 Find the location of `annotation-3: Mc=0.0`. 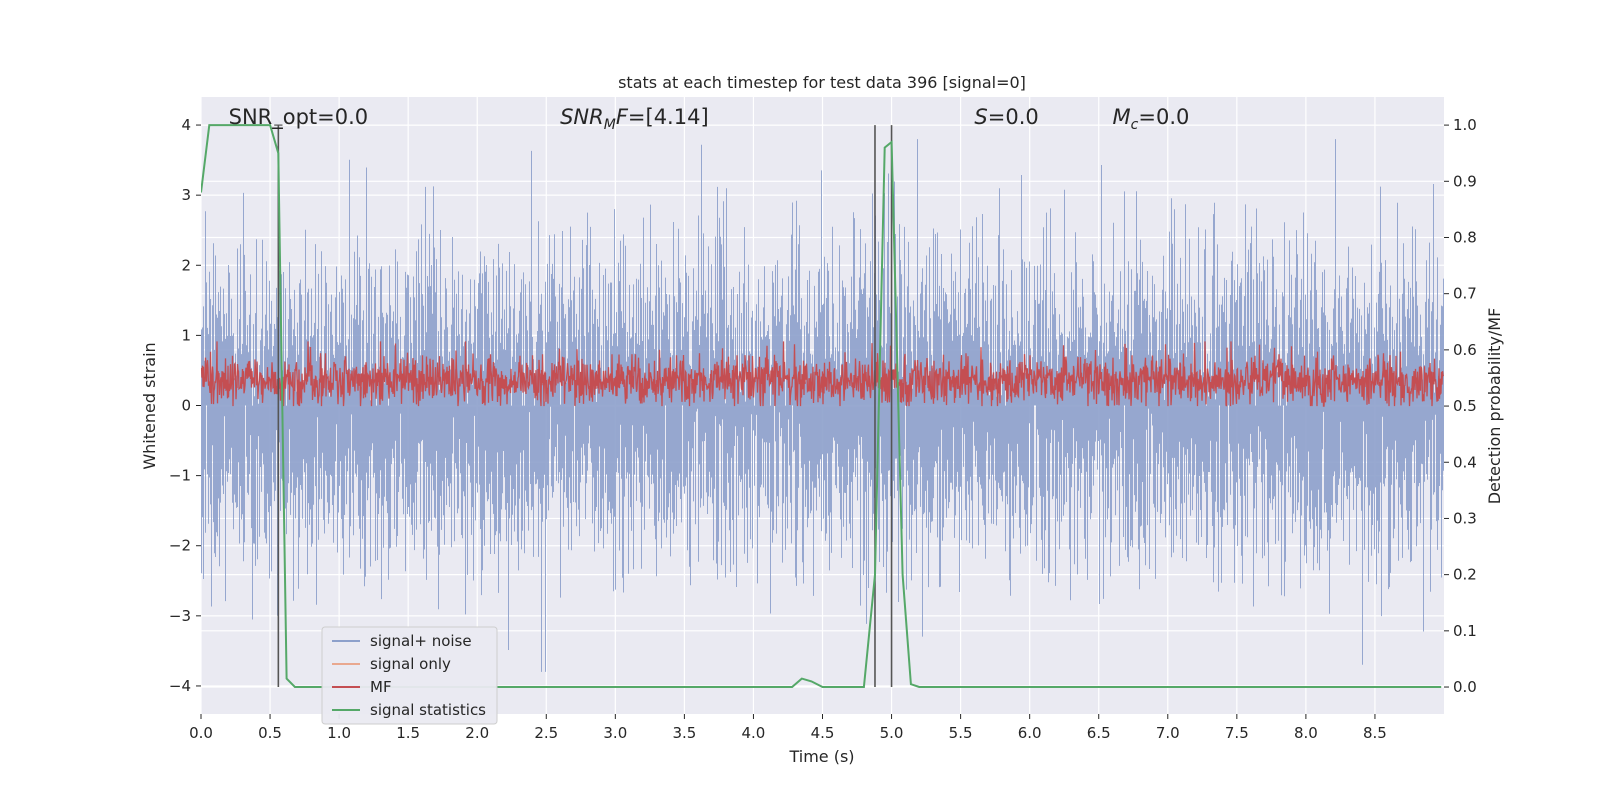

annotation-3: Mc=0.0 is located at coordinates (1151, 119).